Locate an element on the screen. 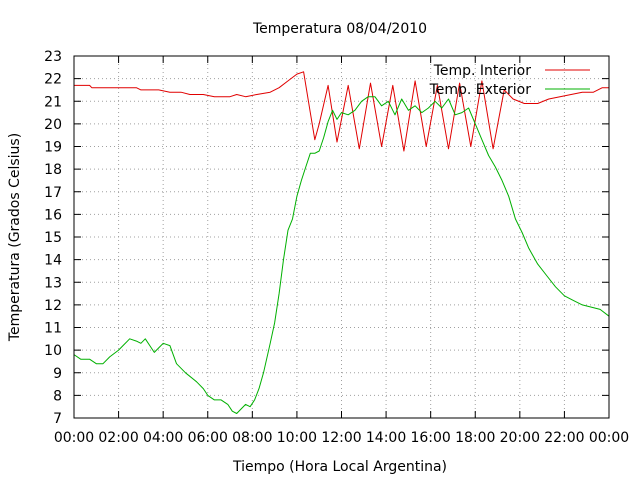  chart-title: Temperatura 08/04/2010 is located at coordinates (339, 29).